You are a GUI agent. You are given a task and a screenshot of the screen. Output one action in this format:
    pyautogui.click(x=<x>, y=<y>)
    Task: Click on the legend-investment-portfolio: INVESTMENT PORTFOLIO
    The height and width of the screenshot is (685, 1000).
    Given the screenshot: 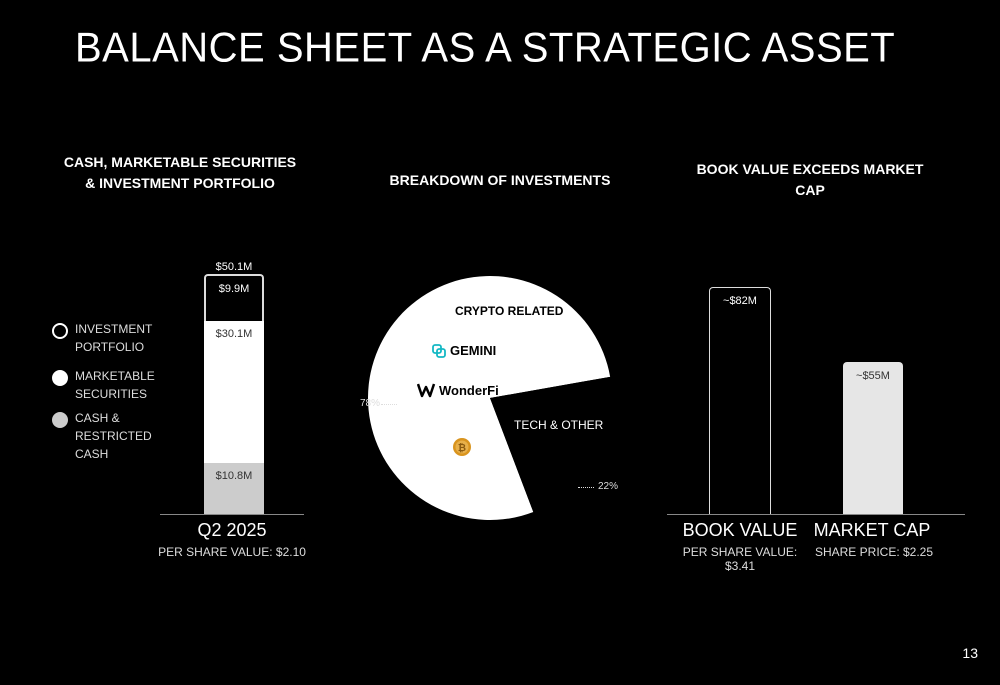 What is the action you would take?
    pyautogui.click(x=118, y=338)
    